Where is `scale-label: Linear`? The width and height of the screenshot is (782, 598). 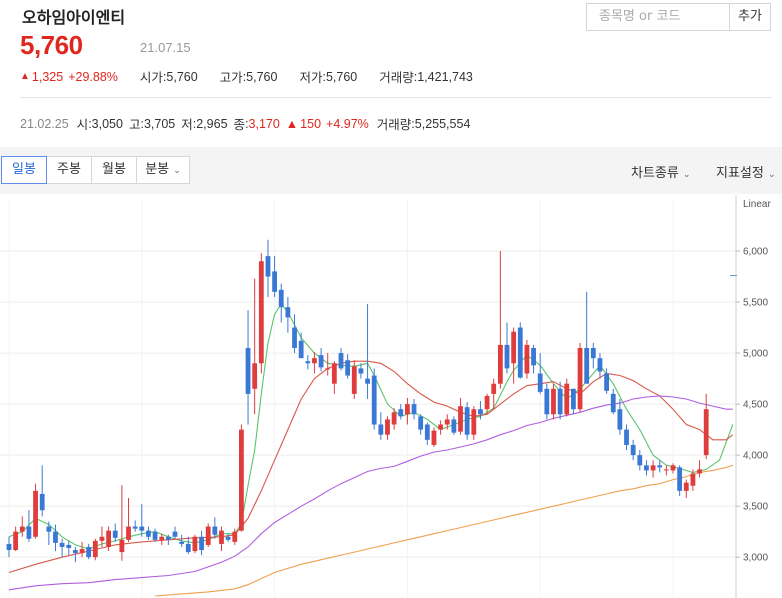 scale-label: Linear is located at coordinates (757, 204).